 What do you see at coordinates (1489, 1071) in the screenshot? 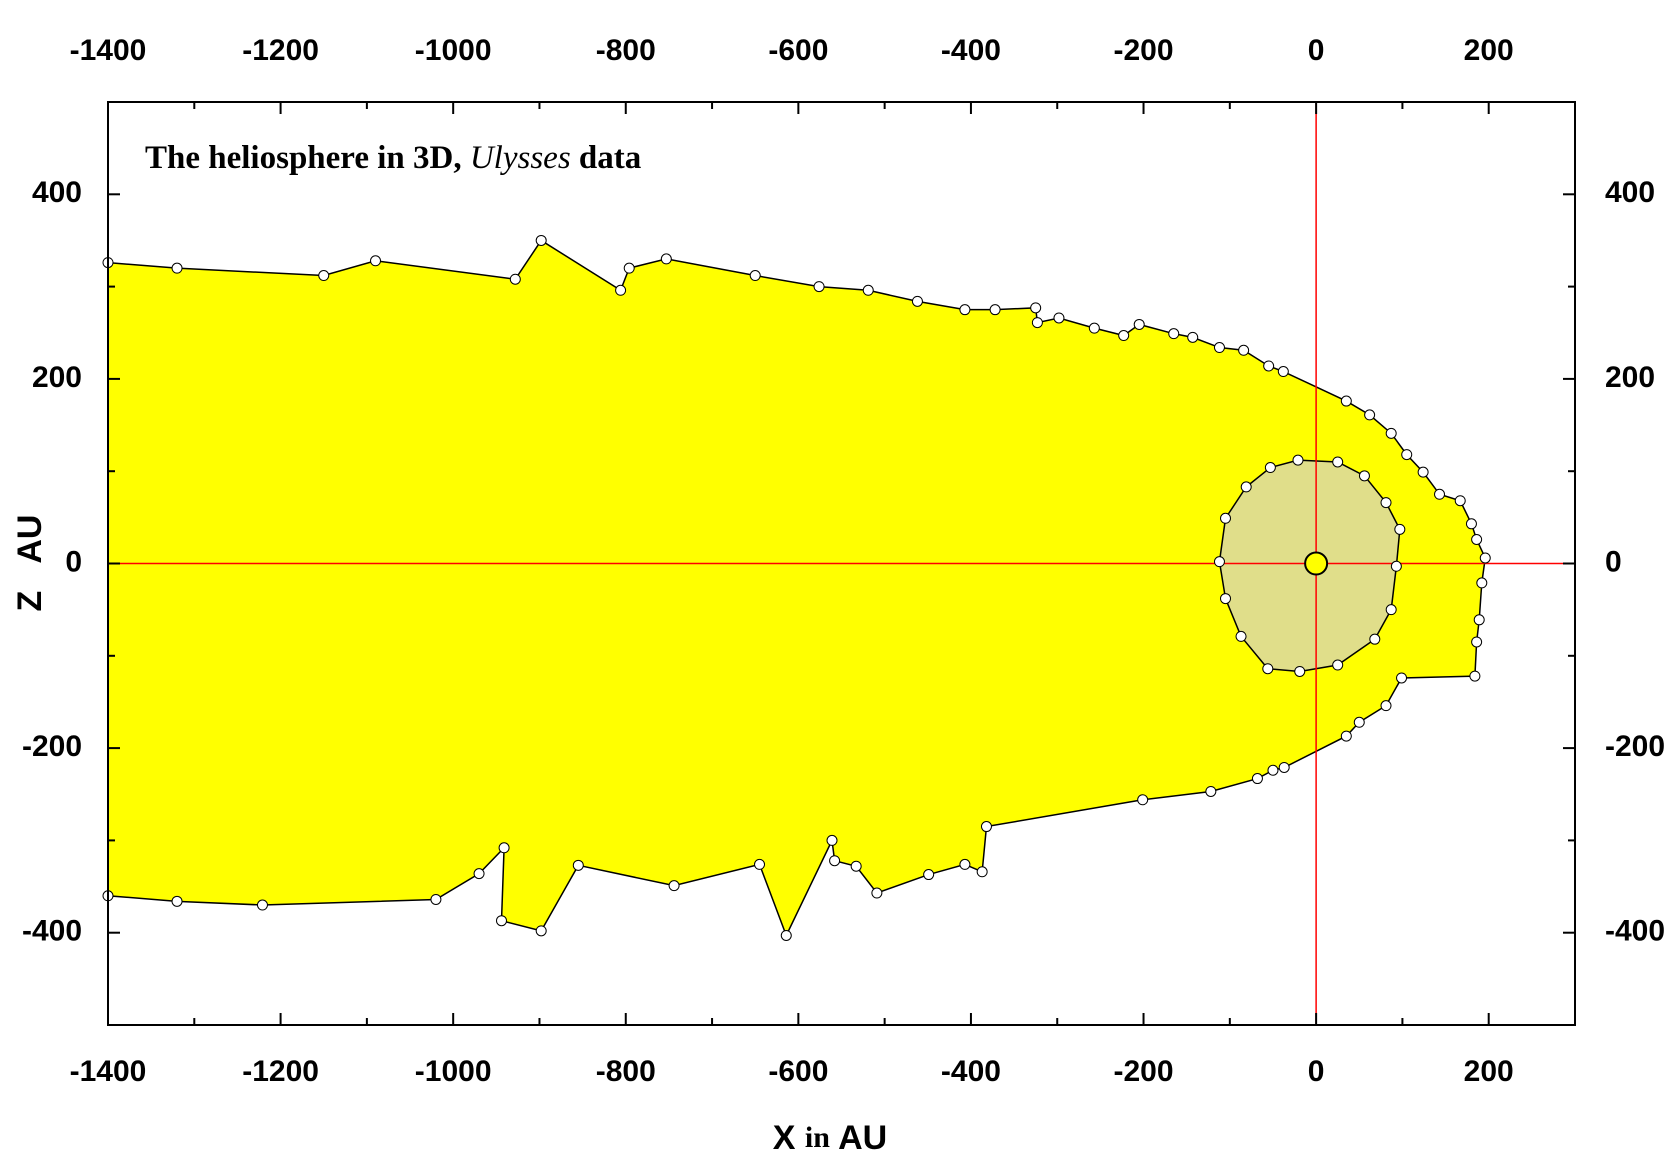
I see `x-tick-label: 200` at bounding box center [1489, 1071].